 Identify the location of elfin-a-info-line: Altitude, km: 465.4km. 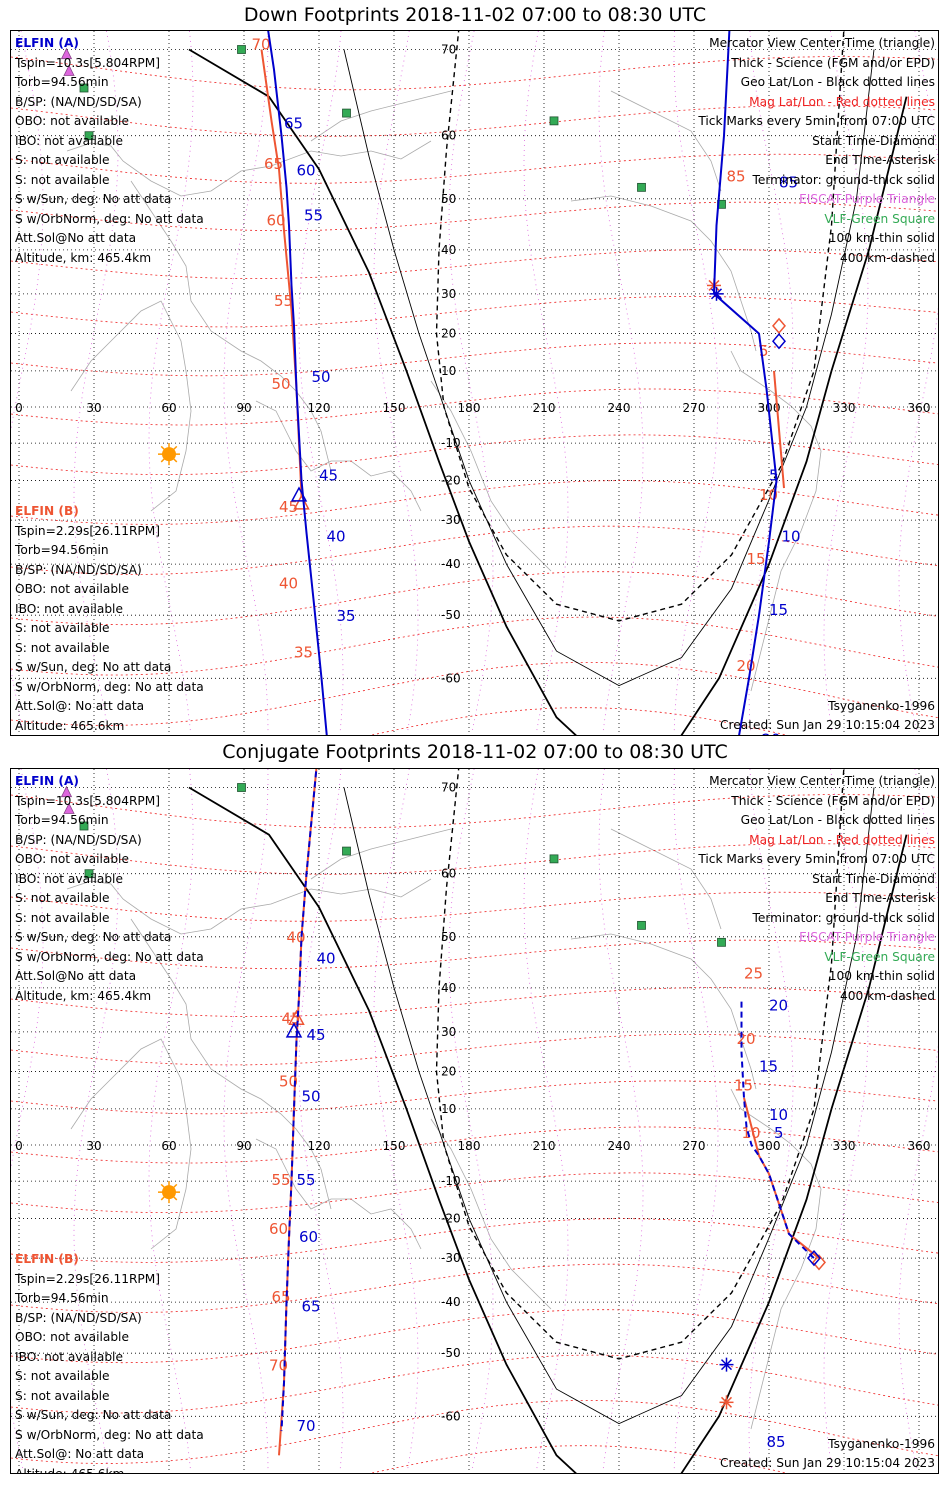
(83, 995).